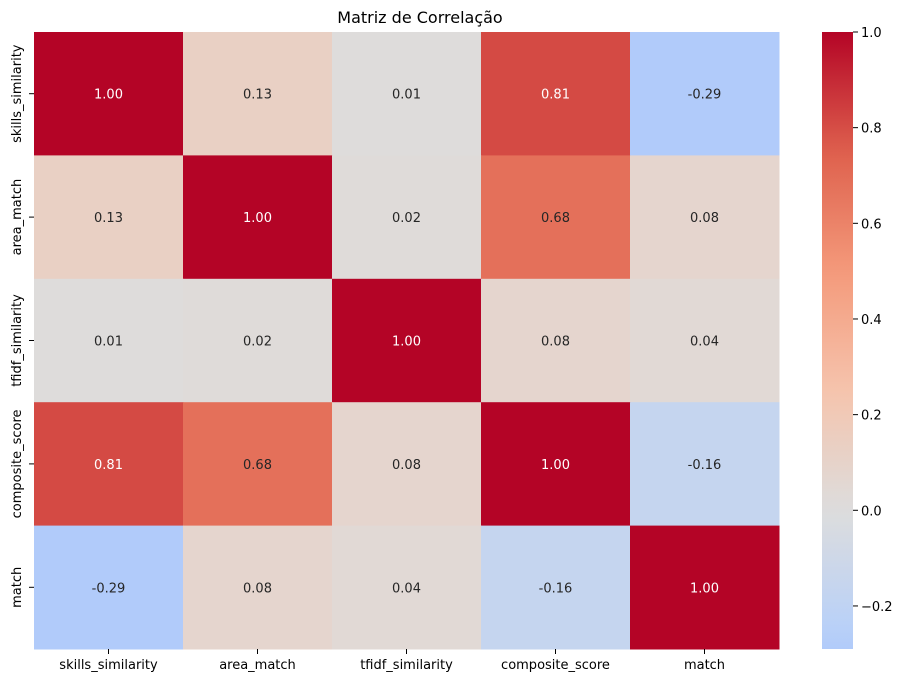 The height and width of the screenshot is (682, 908). I want to click on colorbar-tick-label: −0.2, so click(877, 607).